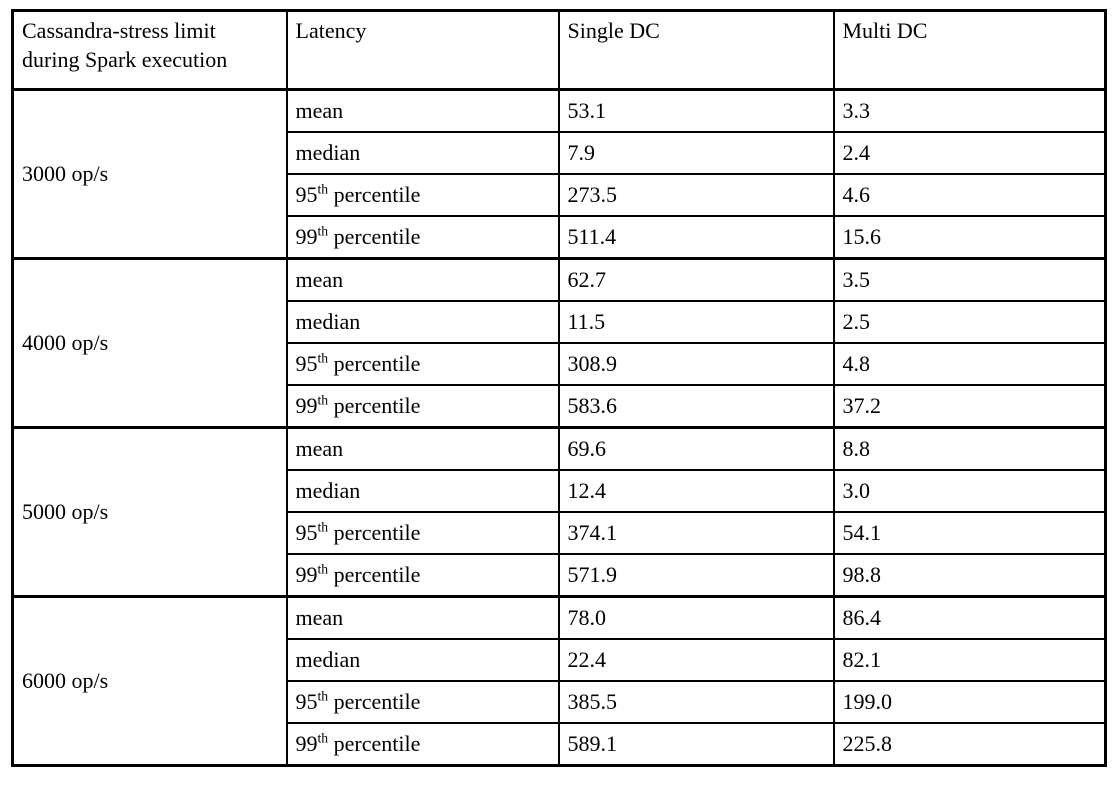  I want to click on single-dc-value-cell: 7.9, so click(696, 153).